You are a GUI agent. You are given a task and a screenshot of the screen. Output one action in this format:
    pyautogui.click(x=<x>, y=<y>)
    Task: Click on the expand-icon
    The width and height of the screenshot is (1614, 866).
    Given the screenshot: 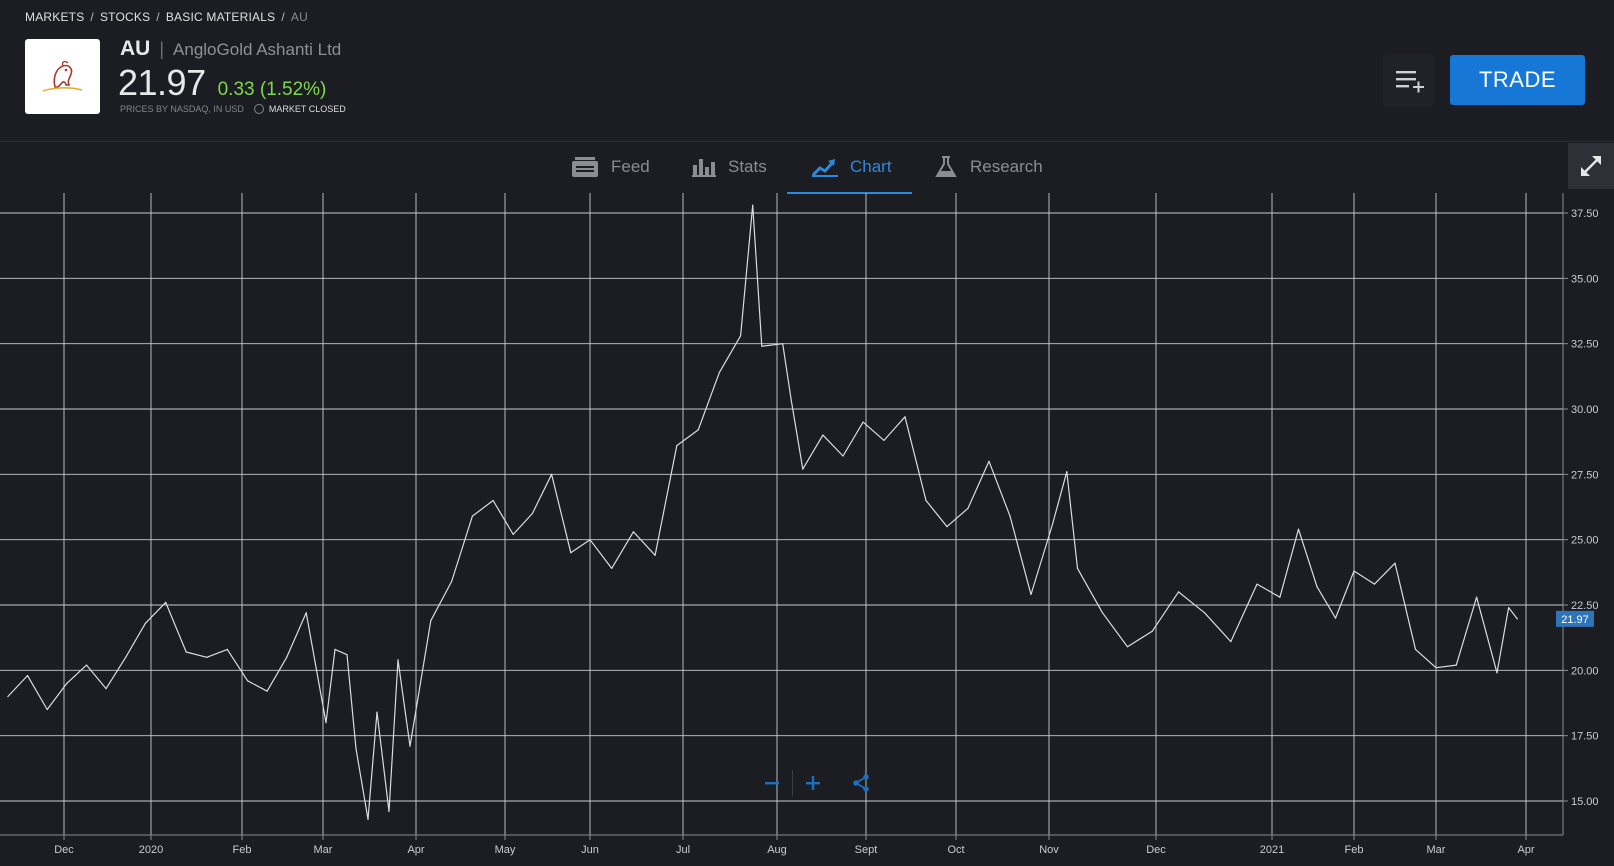 What is the action you would take?
    pyautogui.click(x=1591, y=166)
    